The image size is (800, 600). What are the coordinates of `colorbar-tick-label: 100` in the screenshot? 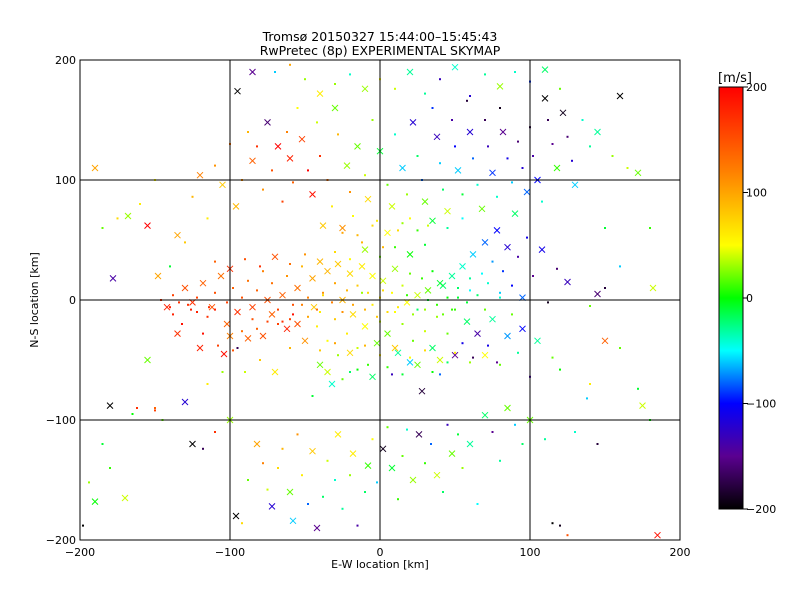 It's located at (756, 193).